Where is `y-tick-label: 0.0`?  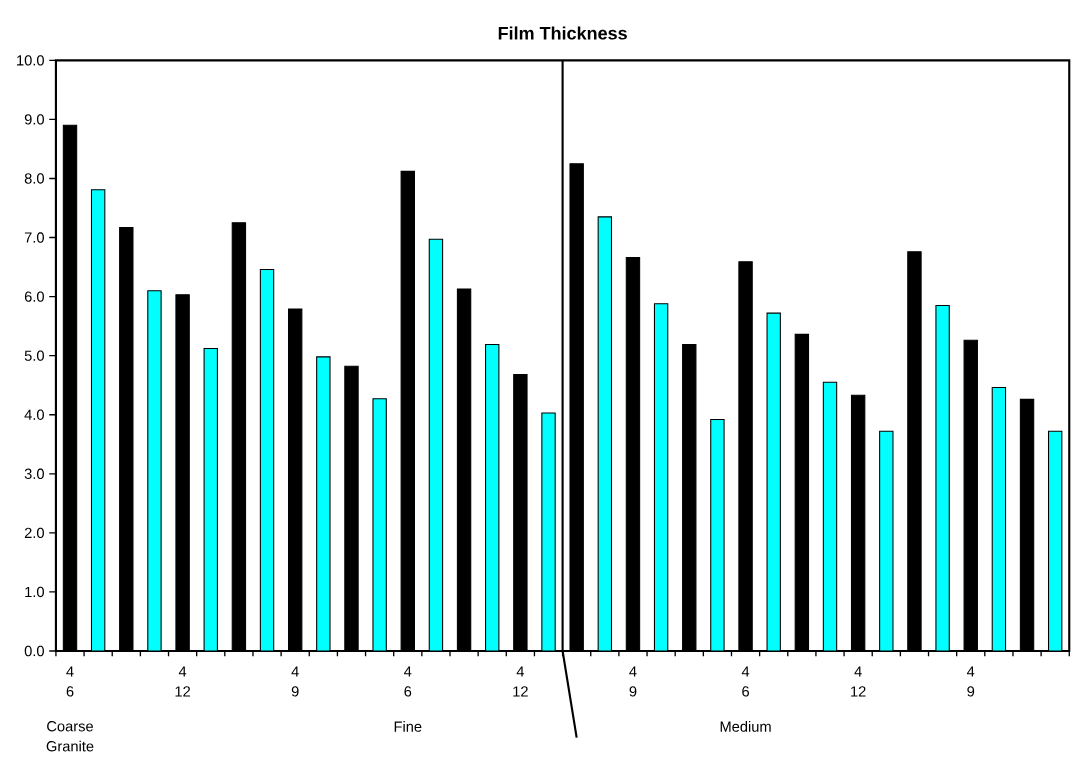
y-tick-label: 0.0 is located at coordinates (34, 651).